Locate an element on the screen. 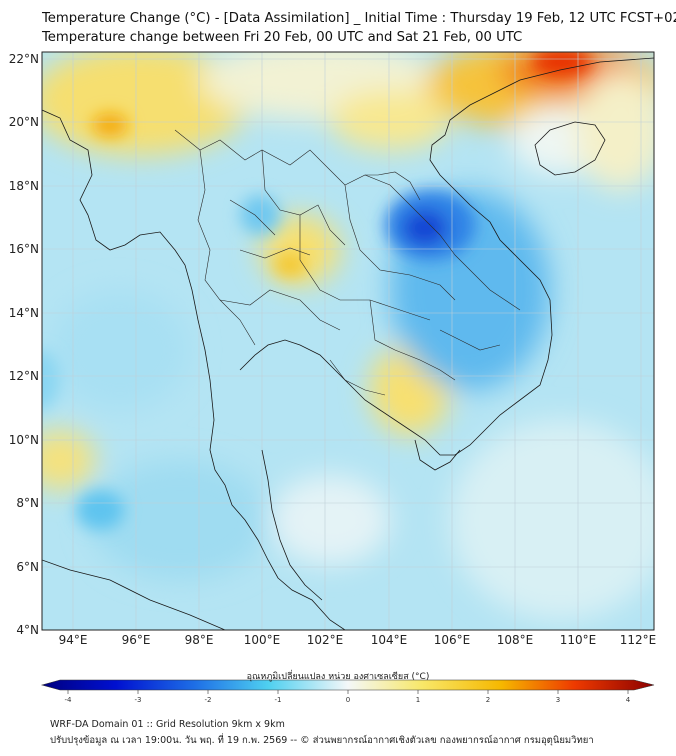 This screenshot has width=676, height=756. colorbar-tick-label: 2 is located at coordinates (488, 700).